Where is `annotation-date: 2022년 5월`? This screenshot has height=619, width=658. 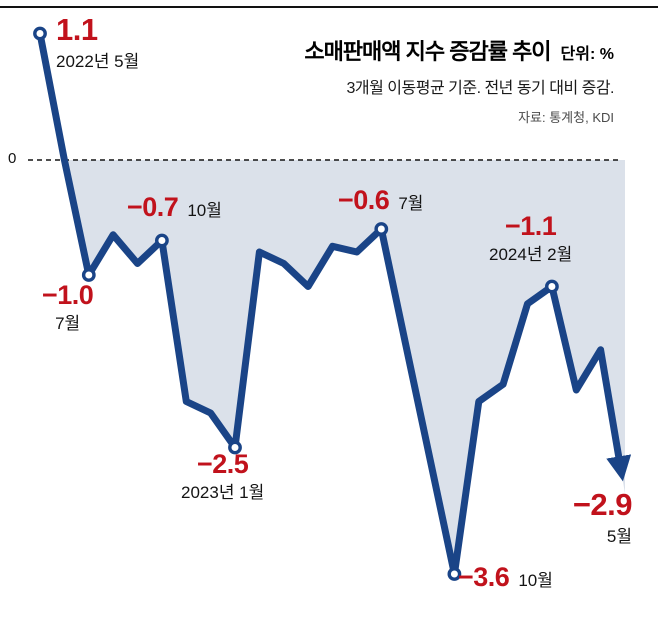
annotation-date: 2022년 5월 is located at coordinates (98, 61).